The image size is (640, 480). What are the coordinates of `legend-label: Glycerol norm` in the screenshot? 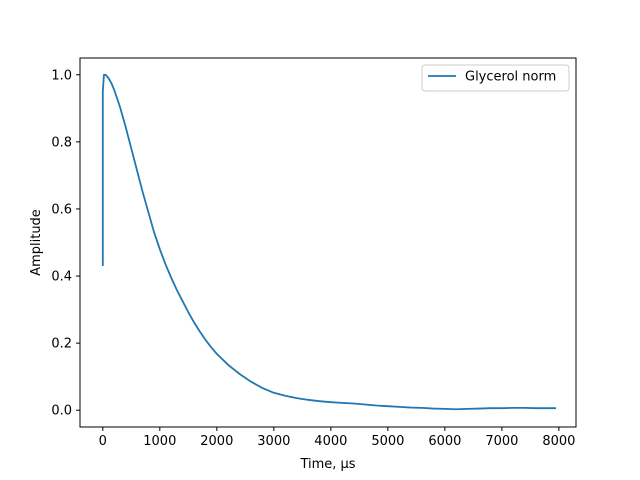 It's located at (510, 77).